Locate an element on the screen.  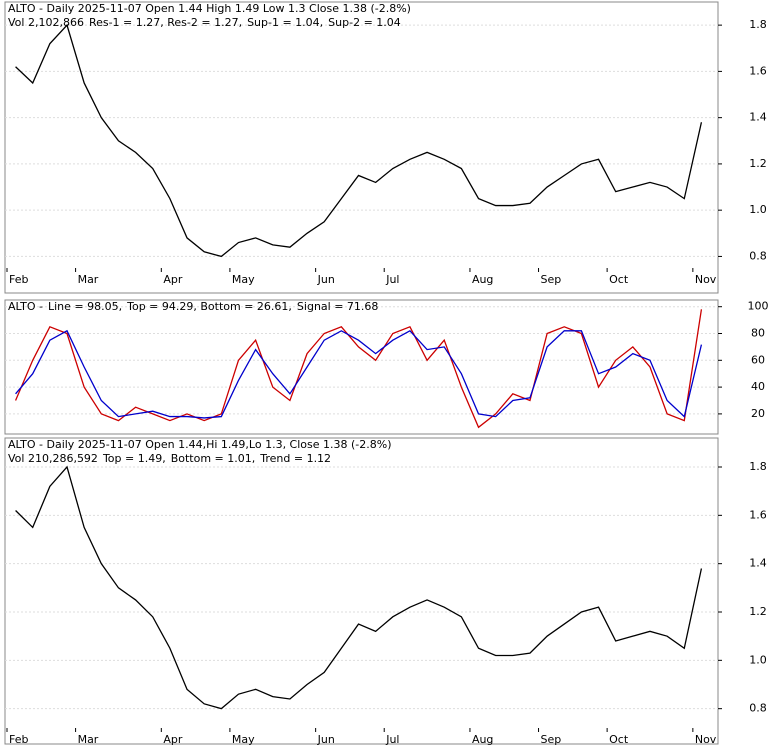
header-text: Vol 2,102,866 is located at coordinates (46, 22).